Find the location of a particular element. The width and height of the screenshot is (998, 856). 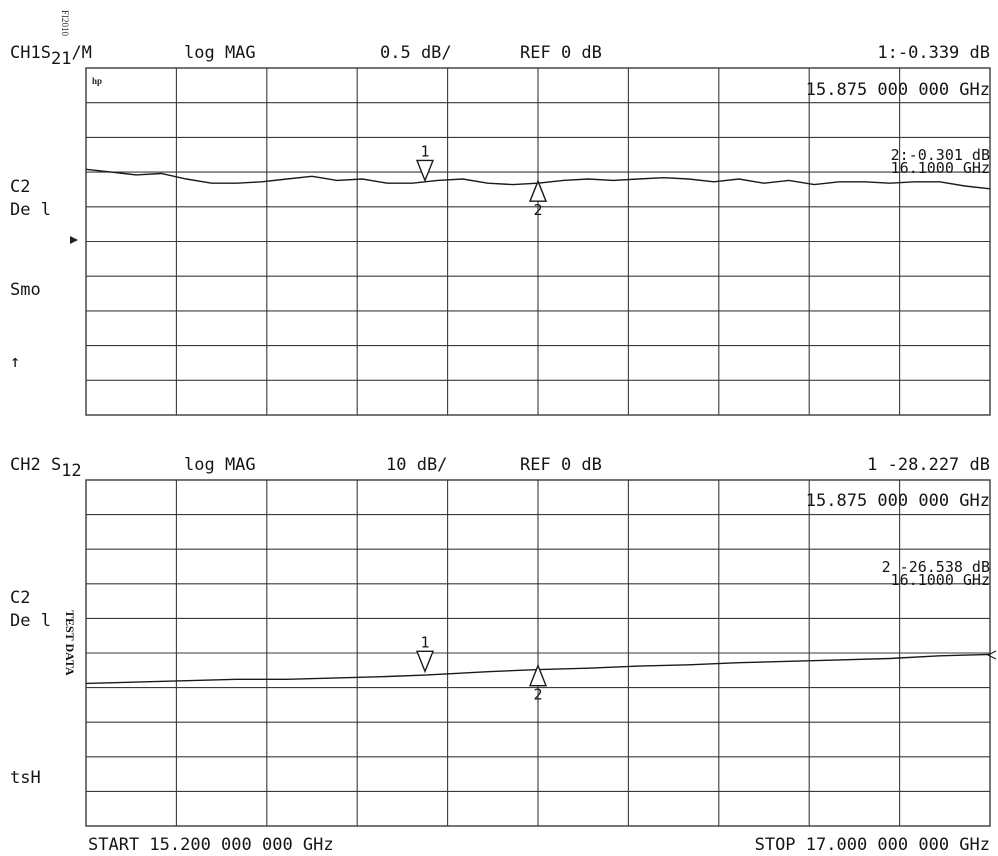

ch2-trace is located at coordinates (538, 669).